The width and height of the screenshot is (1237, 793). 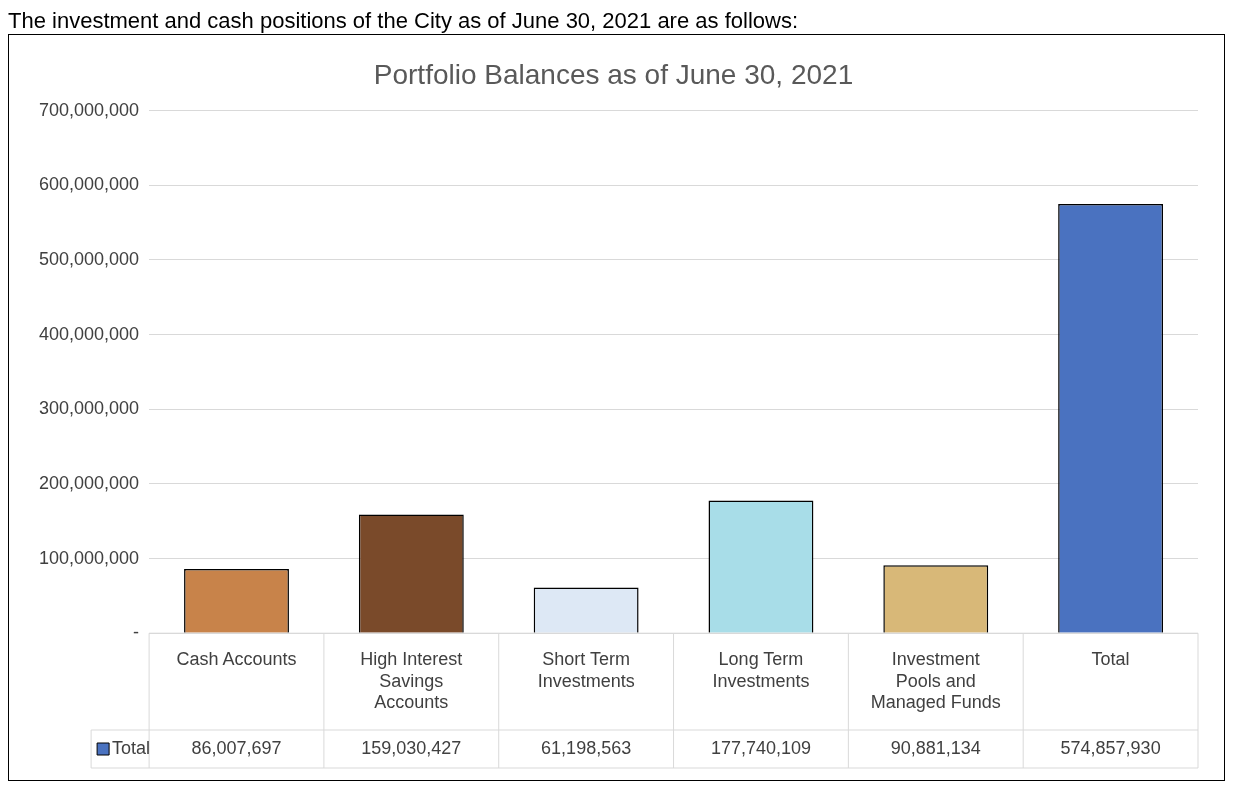 What do you see at coordinates (89, 408) in the screenshot?
I see `y-tick-label: 300,000,000` at bounding box center [89, 408].